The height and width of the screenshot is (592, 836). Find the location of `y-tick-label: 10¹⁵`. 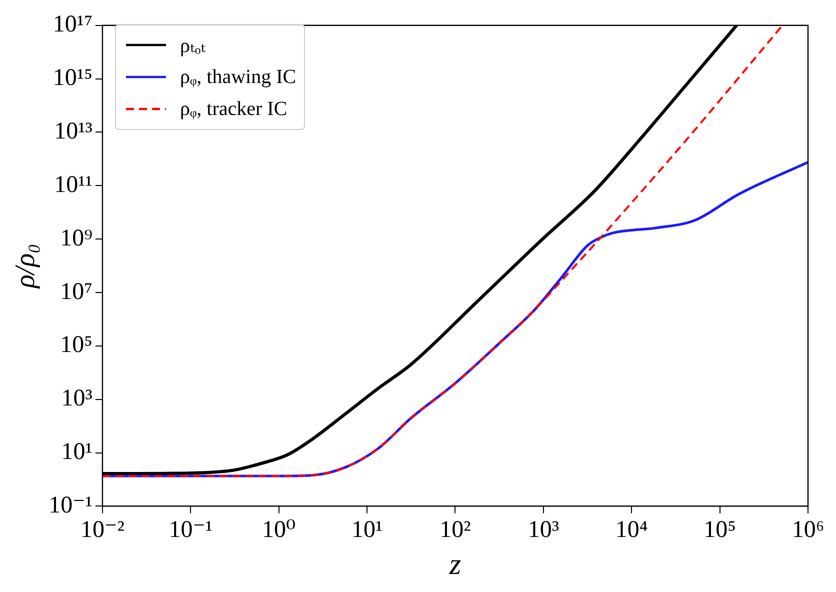

y-tick-label: 10¹⁵ is located at coordinates (72, 78).